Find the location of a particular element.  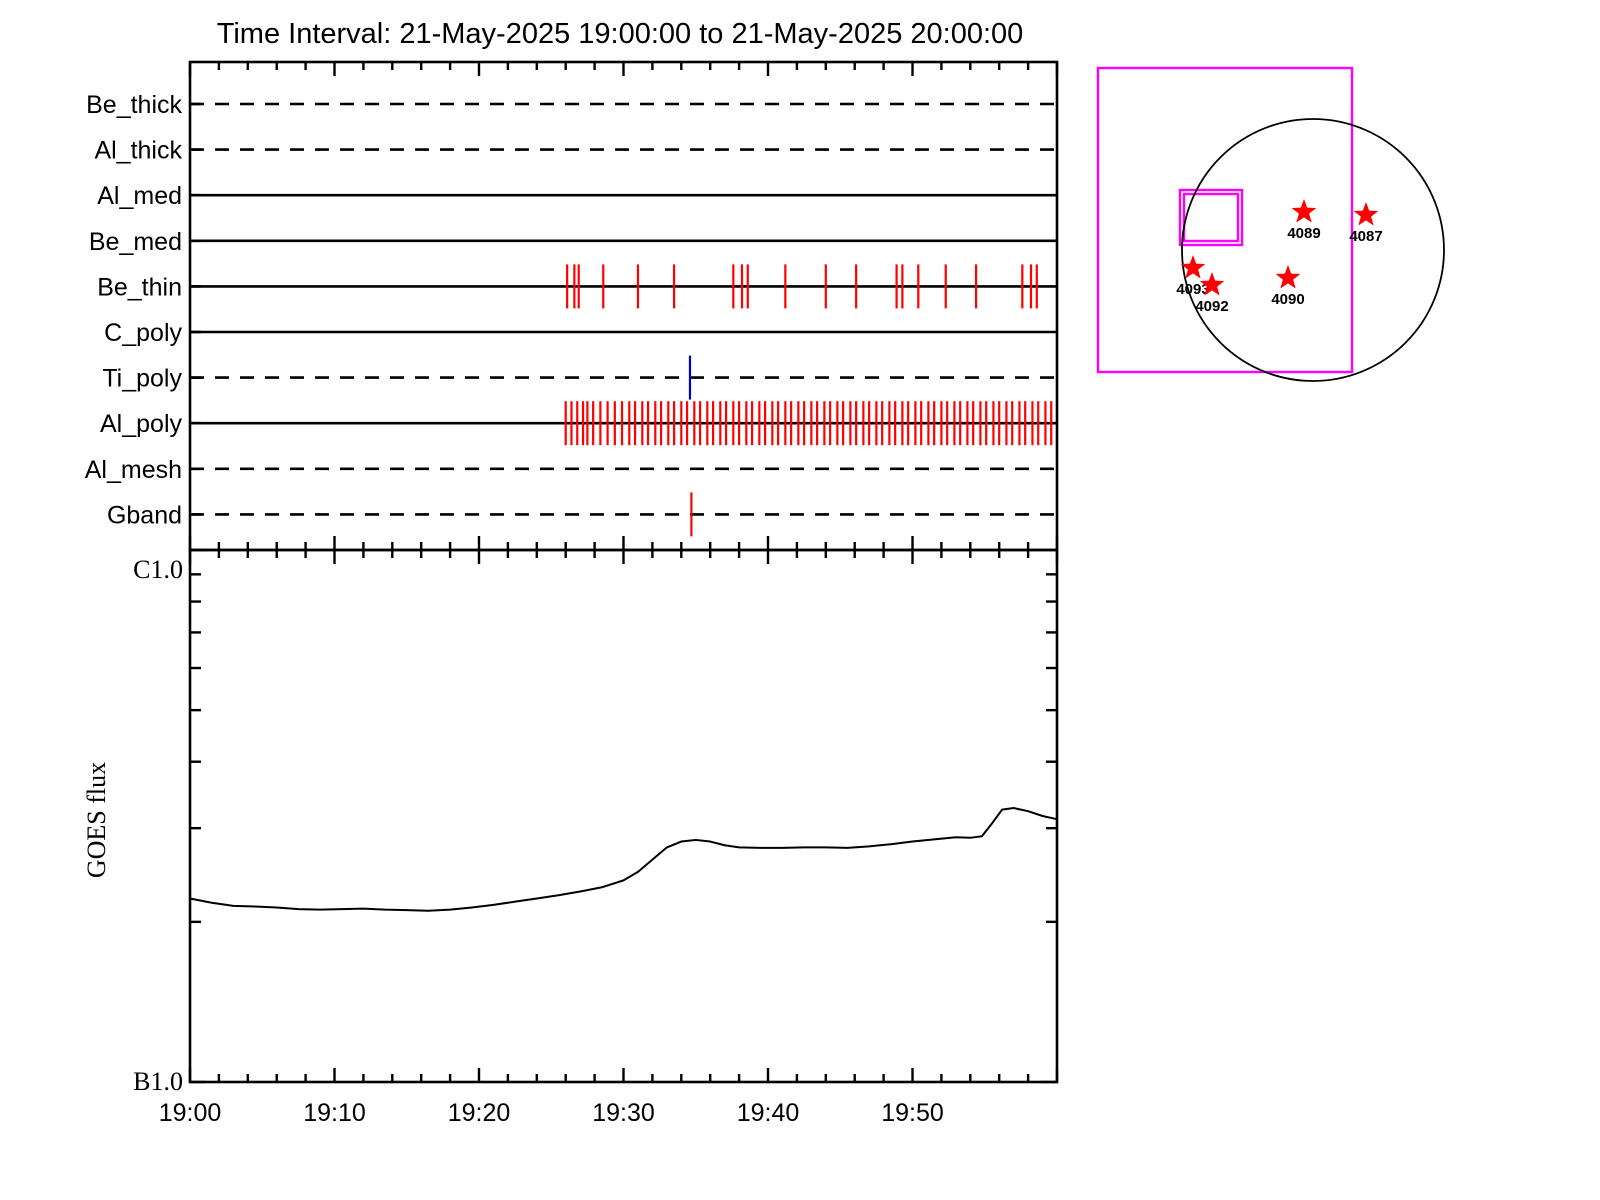

goes-top-ticks is located at coordinates (623, 557).